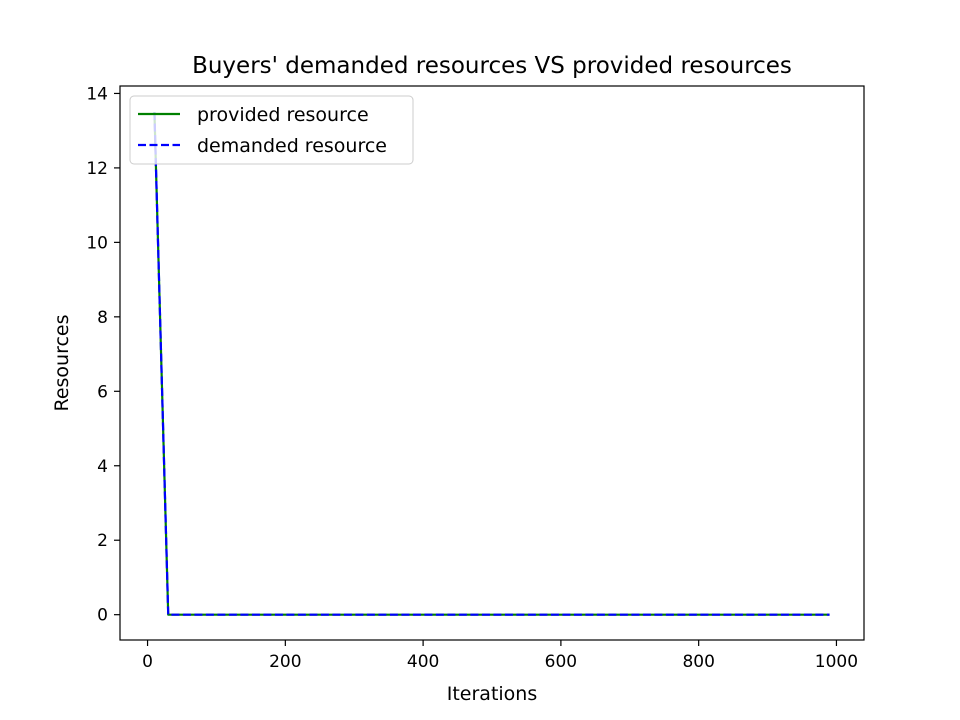 The image size is (960, 720). I want to click on x-tick-label: 800, so click(698, 662).